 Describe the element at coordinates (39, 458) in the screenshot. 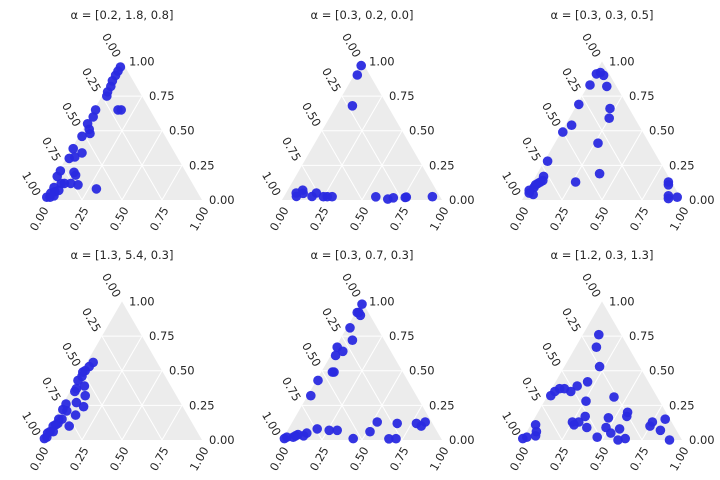

I see `plot4-bottom-tick-label: 0.00` at that location.